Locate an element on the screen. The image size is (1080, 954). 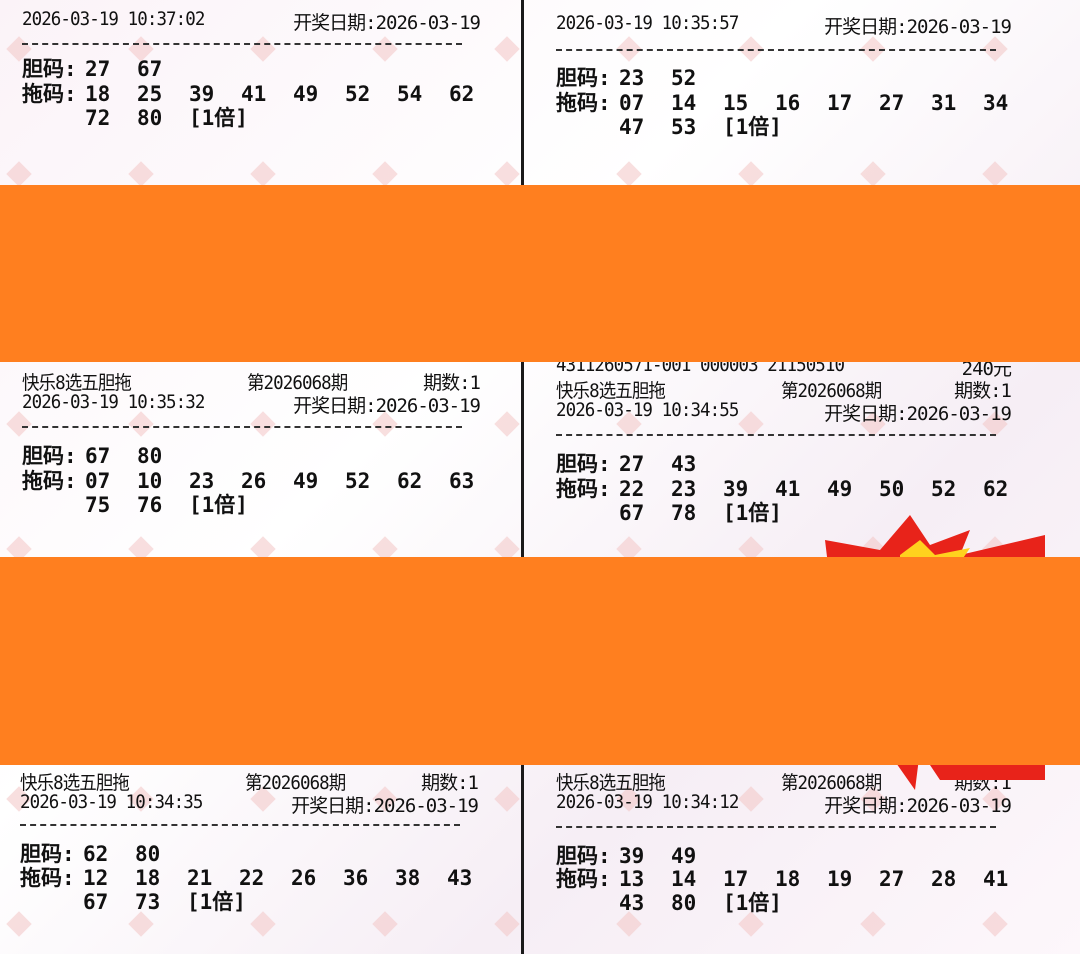
tuo-number: 67 is located at coordinates (96, 902).